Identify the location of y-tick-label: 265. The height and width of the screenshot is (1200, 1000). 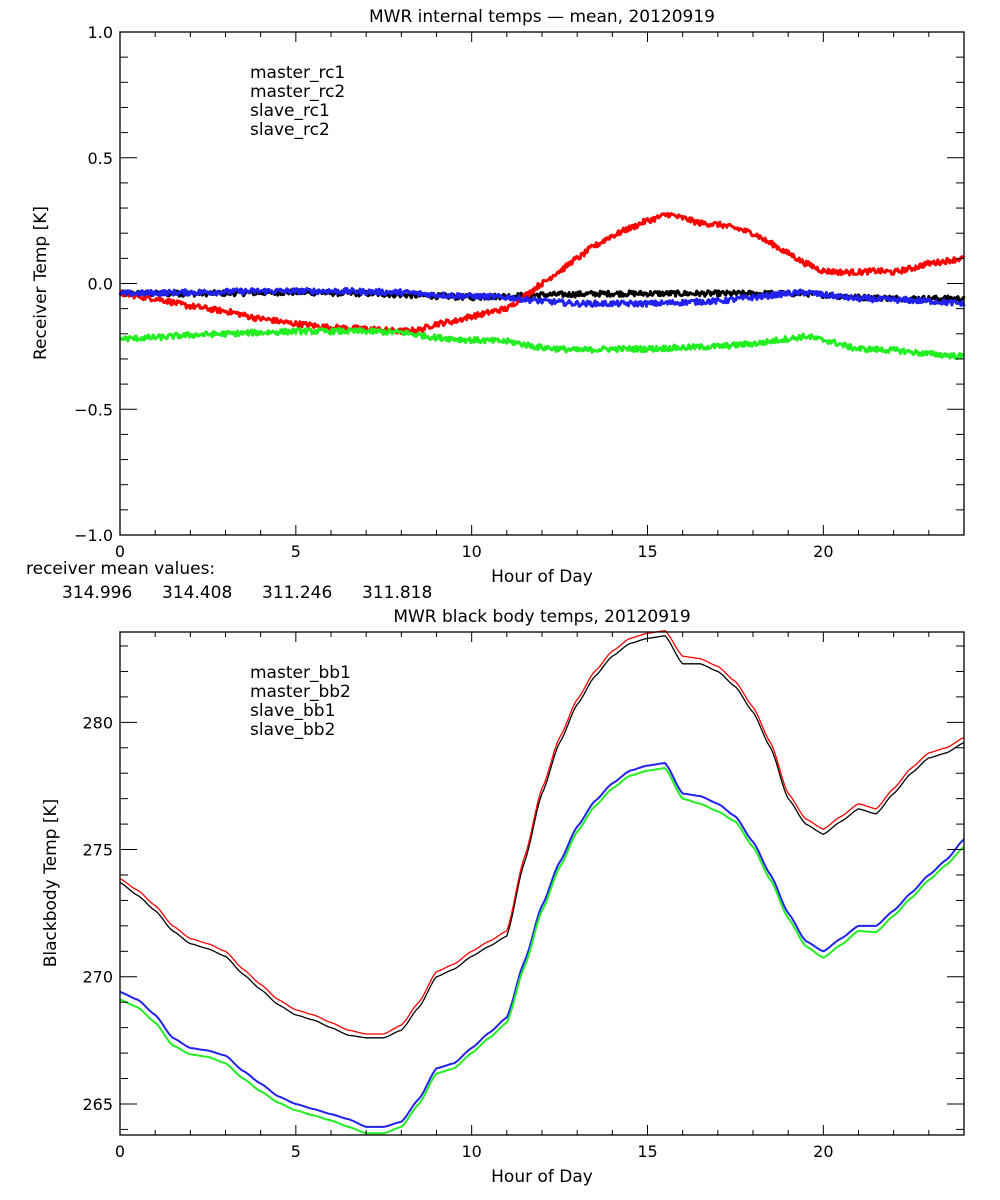
(97, 1104).